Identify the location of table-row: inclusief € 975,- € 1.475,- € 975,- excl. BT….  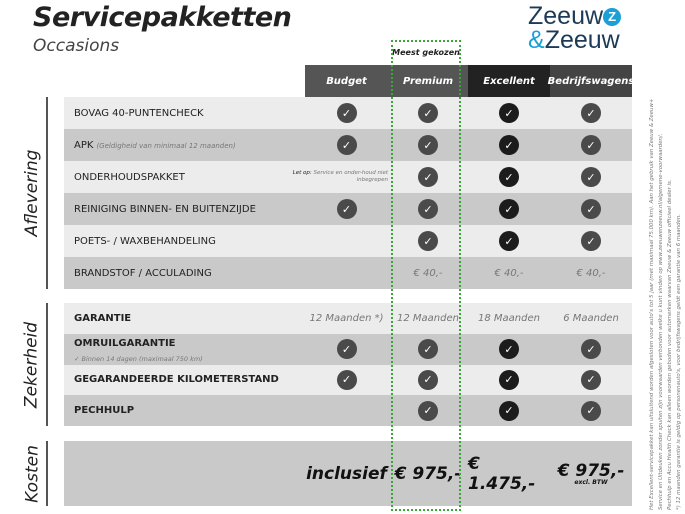
(348, 473).